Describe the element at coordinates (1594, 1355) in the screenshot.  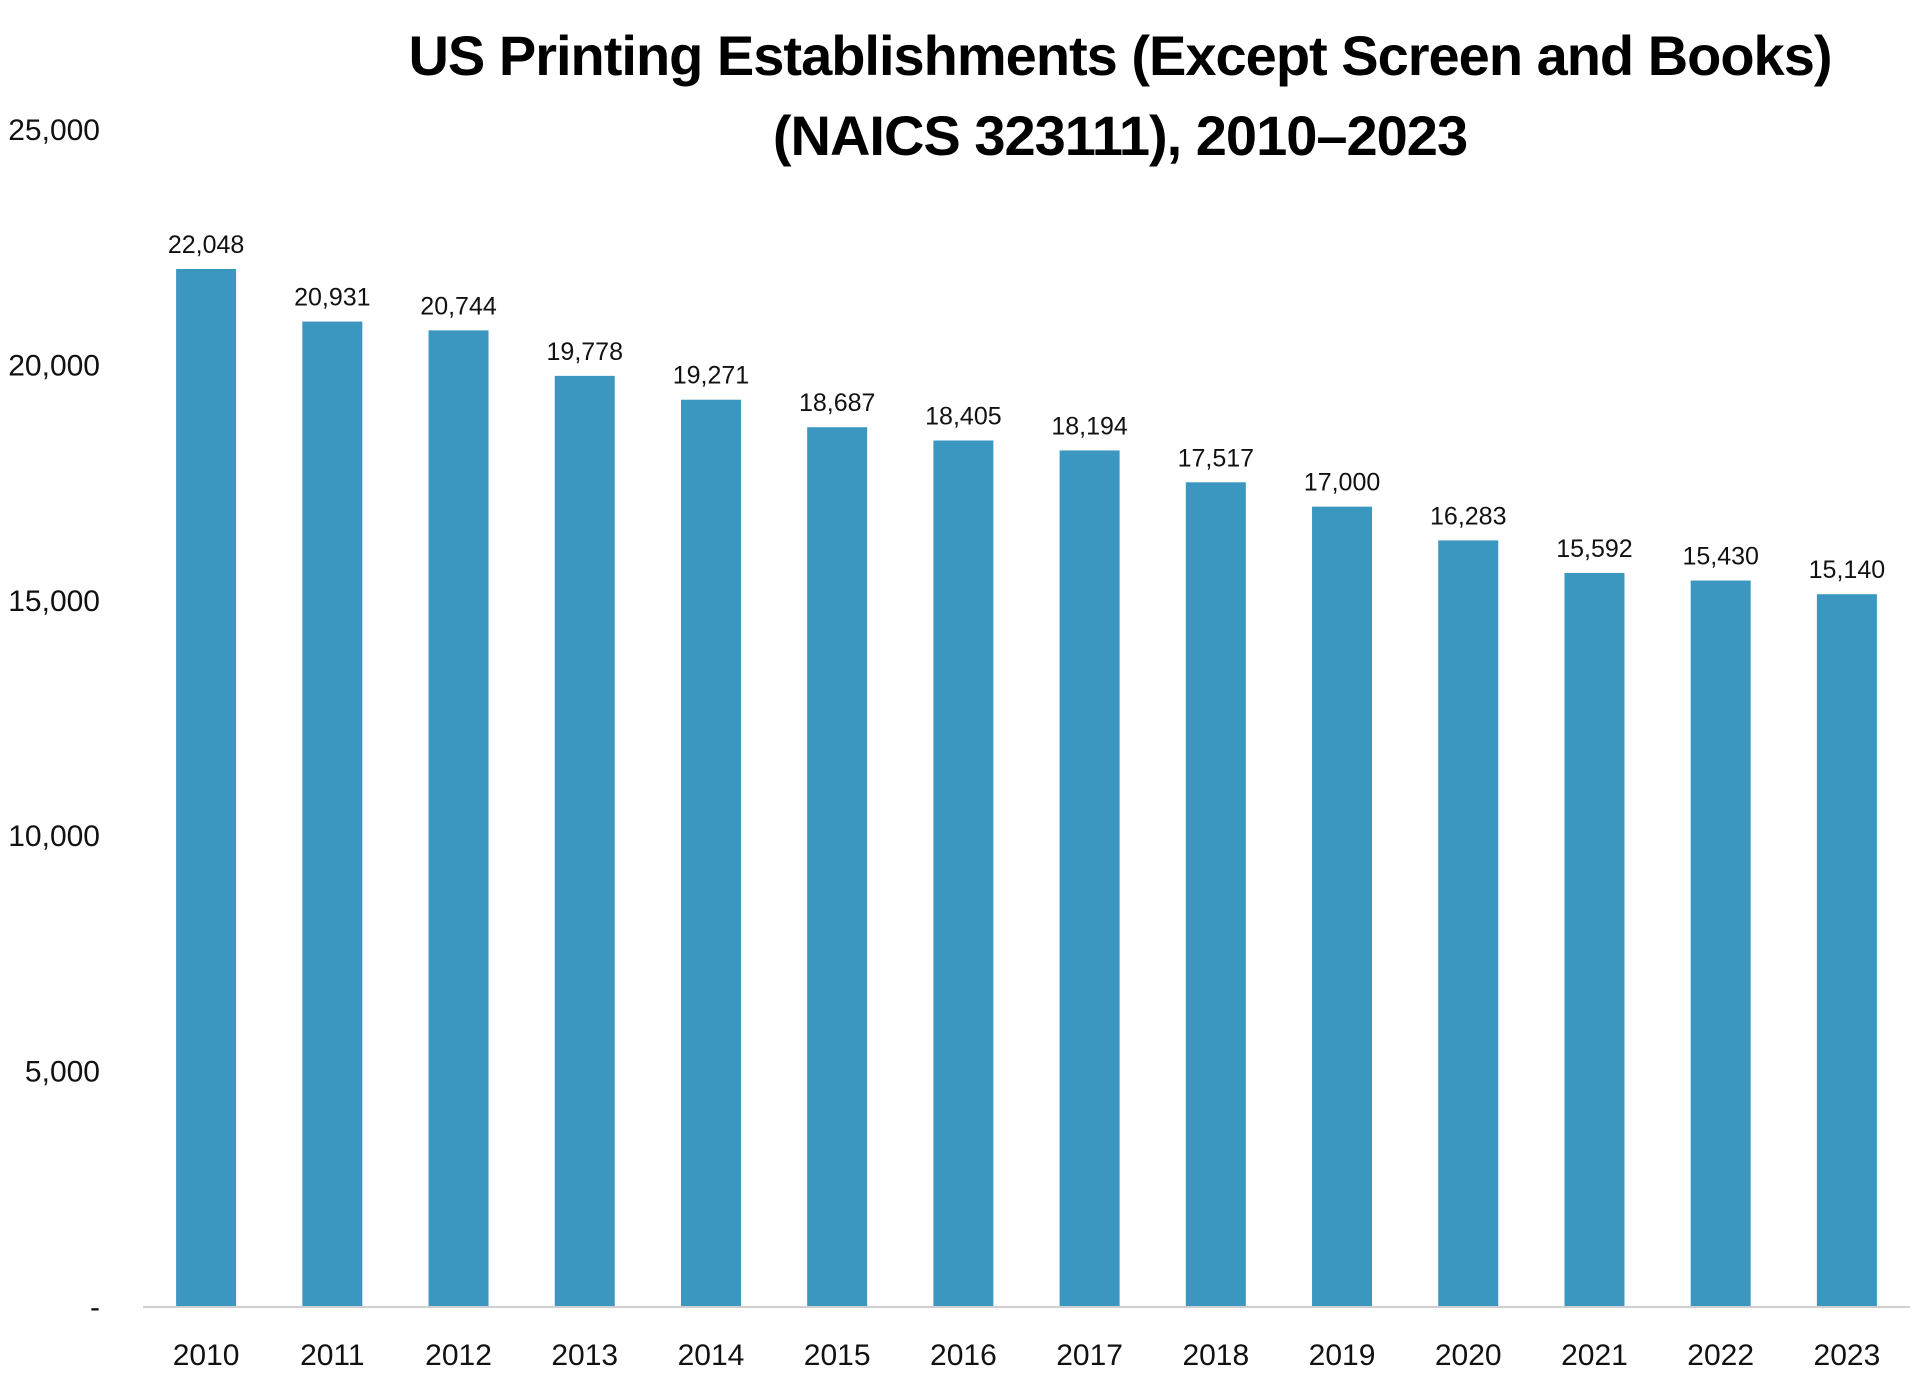
I see `x-tick-label: 2021` at that location.